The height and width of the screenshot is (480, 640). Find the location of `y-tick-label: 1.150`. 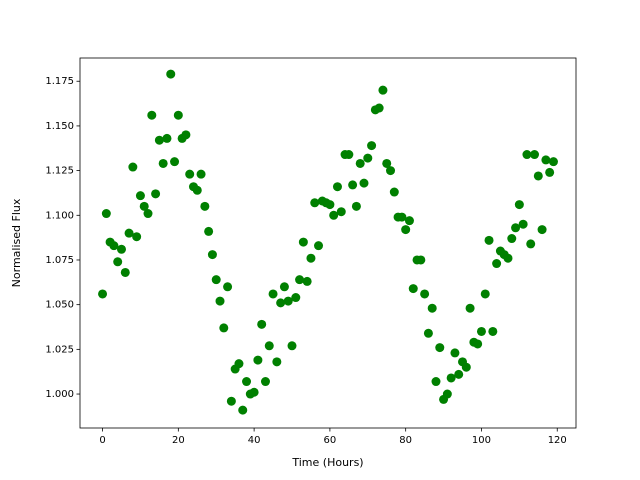

y-tick-label: 1.150 is located at coordinates (59, 126).